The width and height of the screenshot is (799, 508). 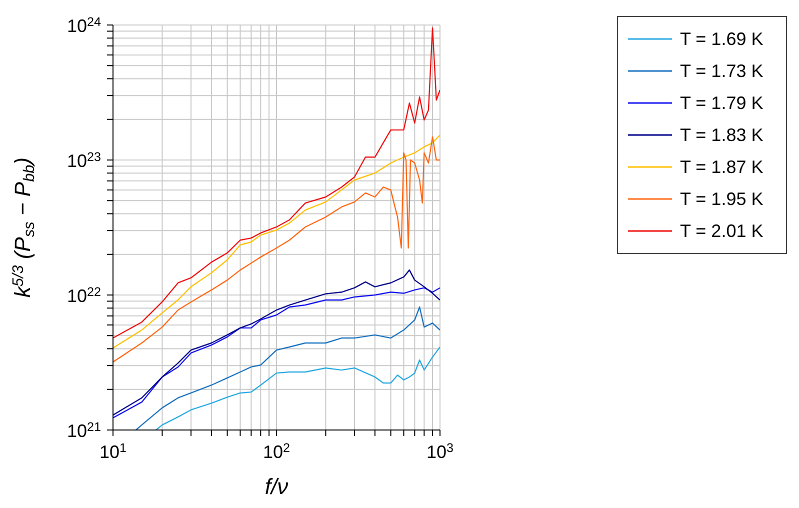 I want to click on legend-label: T = 1.95 K, so click(x=722, y=199).